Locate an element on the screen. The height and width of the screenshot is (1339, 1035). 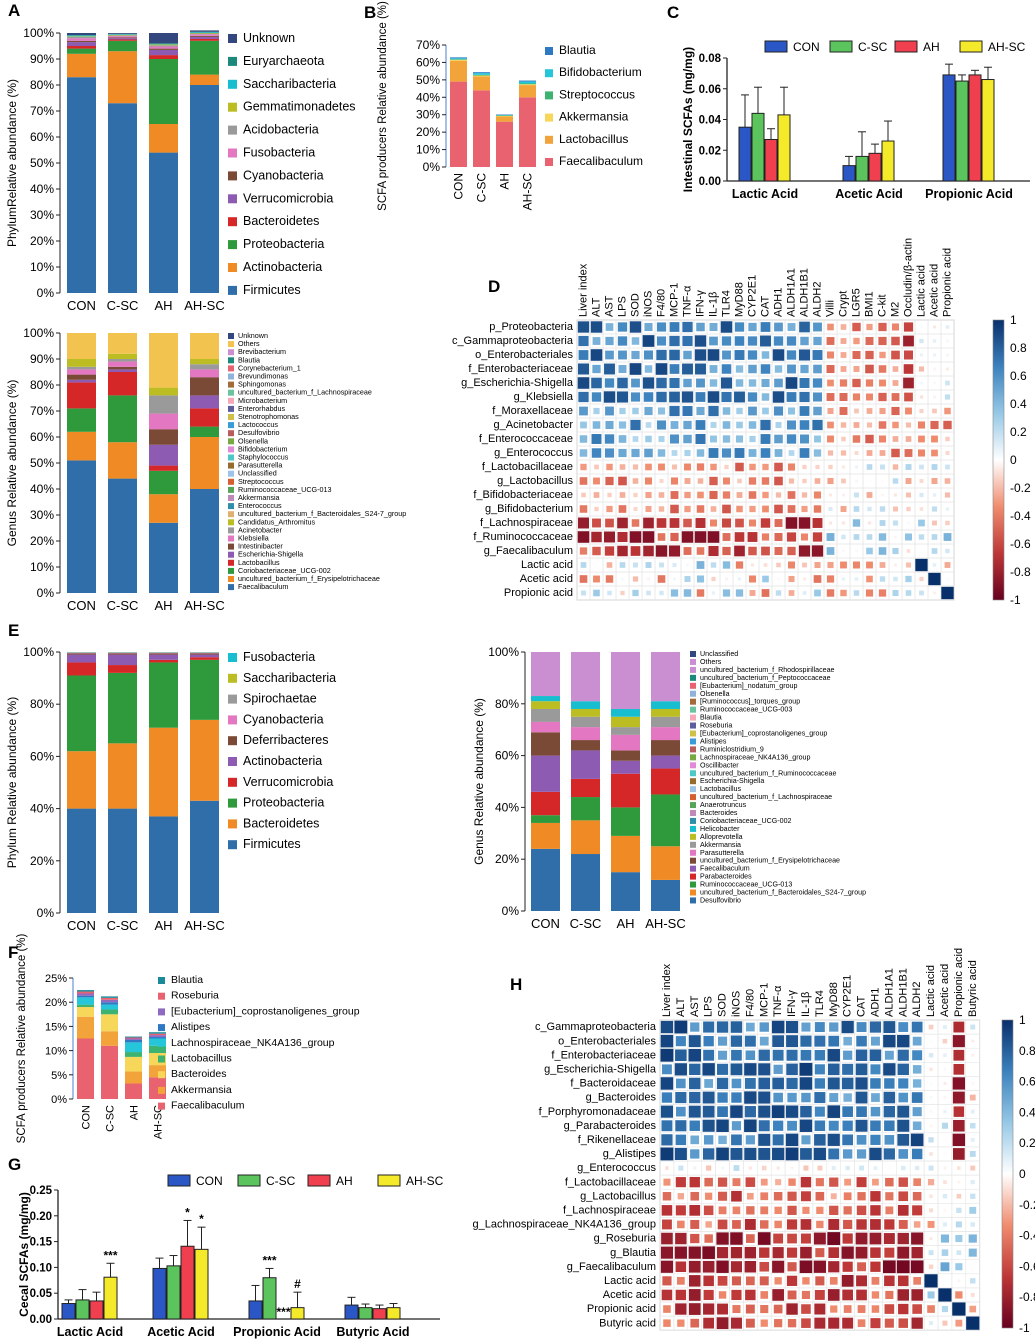
y-tick-label: 40% is located at coordinates (428, 97).